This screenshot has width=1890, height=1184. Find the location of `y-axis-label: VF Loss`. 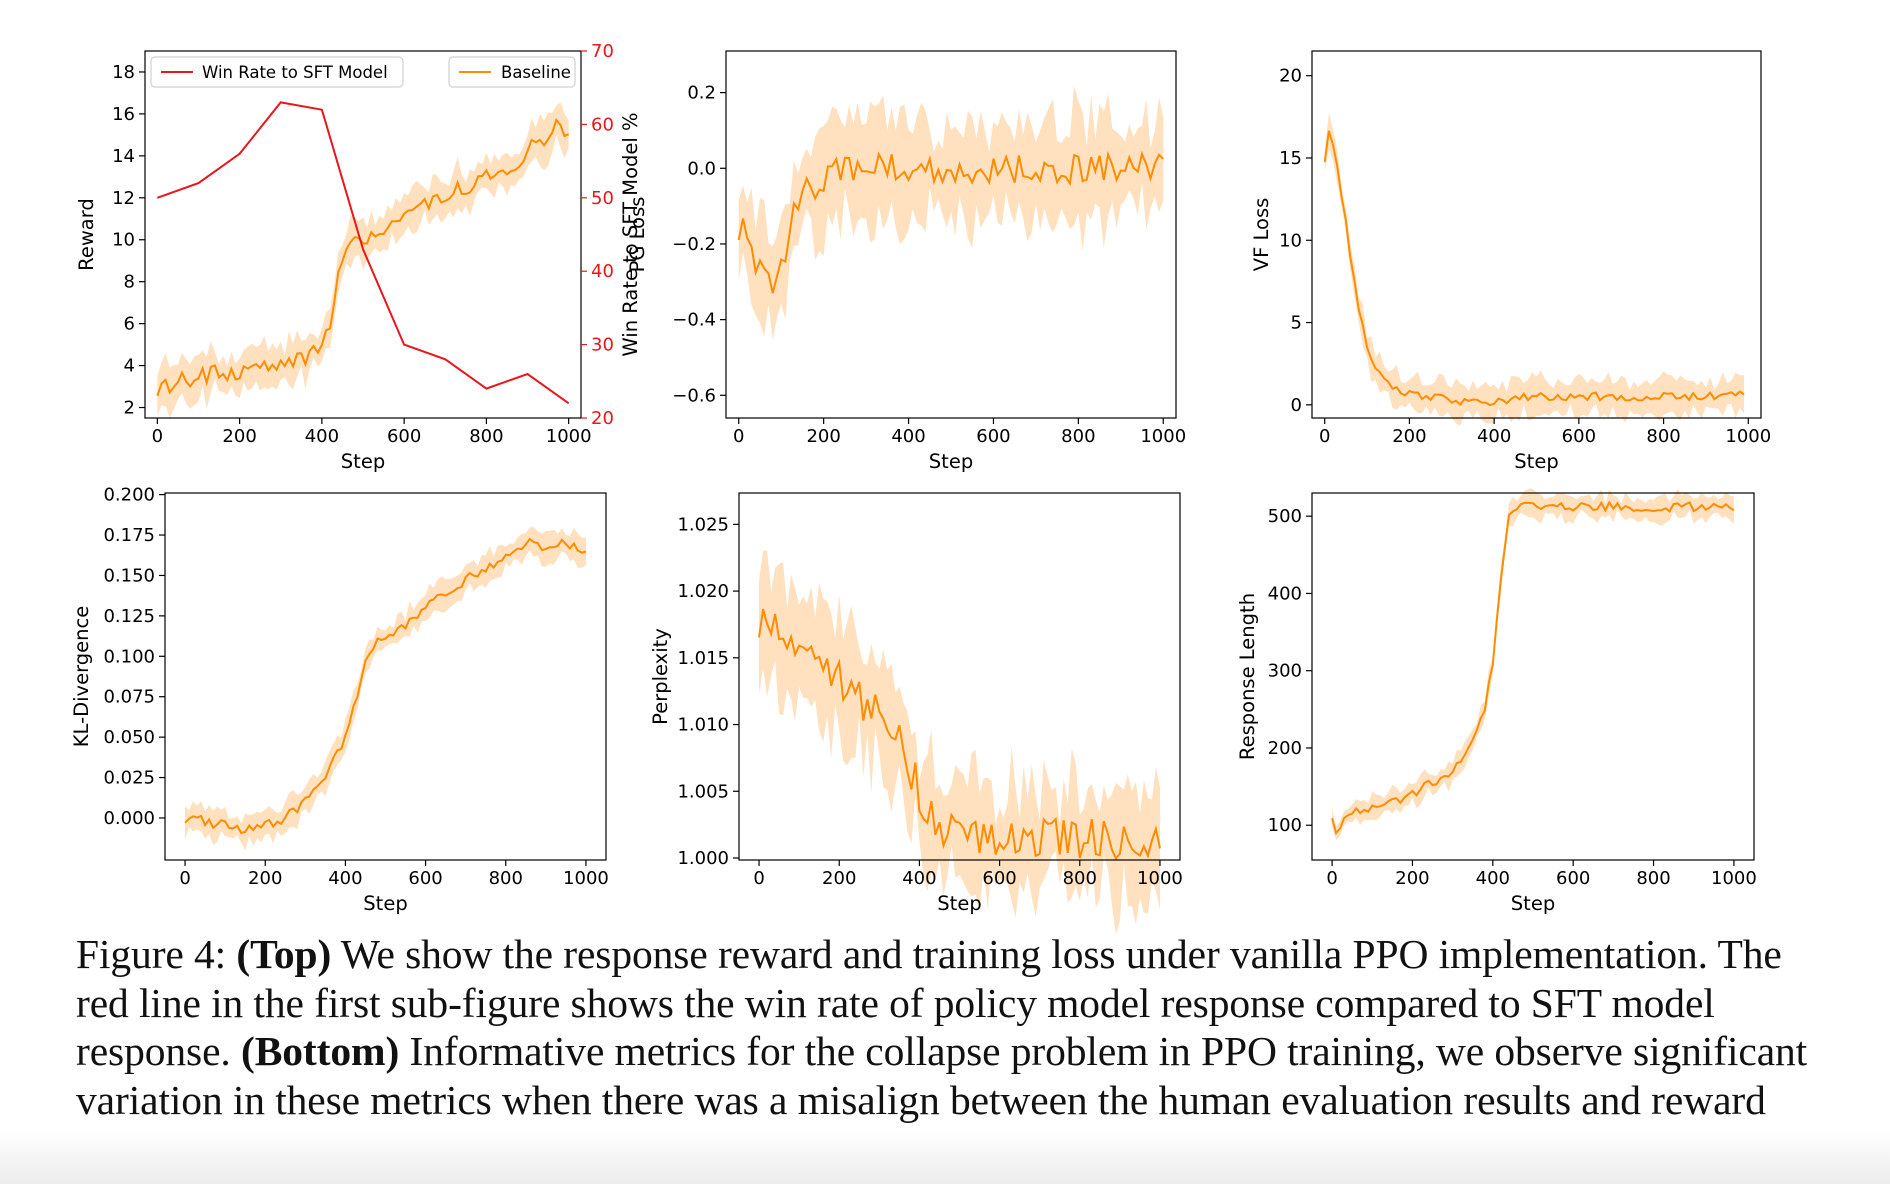

y-axis-label: VF Loss is located at coordinates (1261, 235).